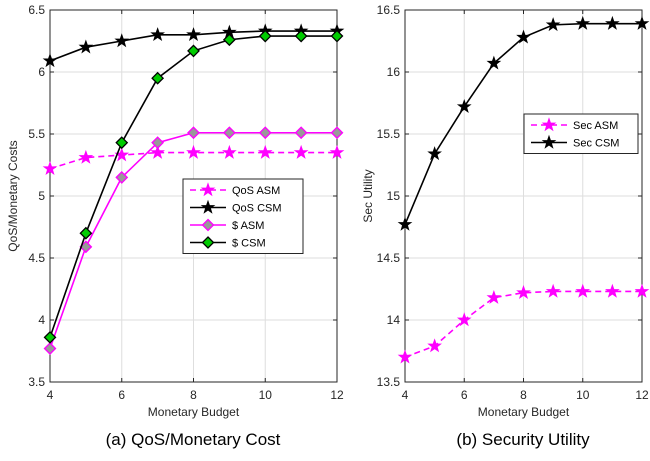  I want to click on series-sec-asm, so click(523, 323).